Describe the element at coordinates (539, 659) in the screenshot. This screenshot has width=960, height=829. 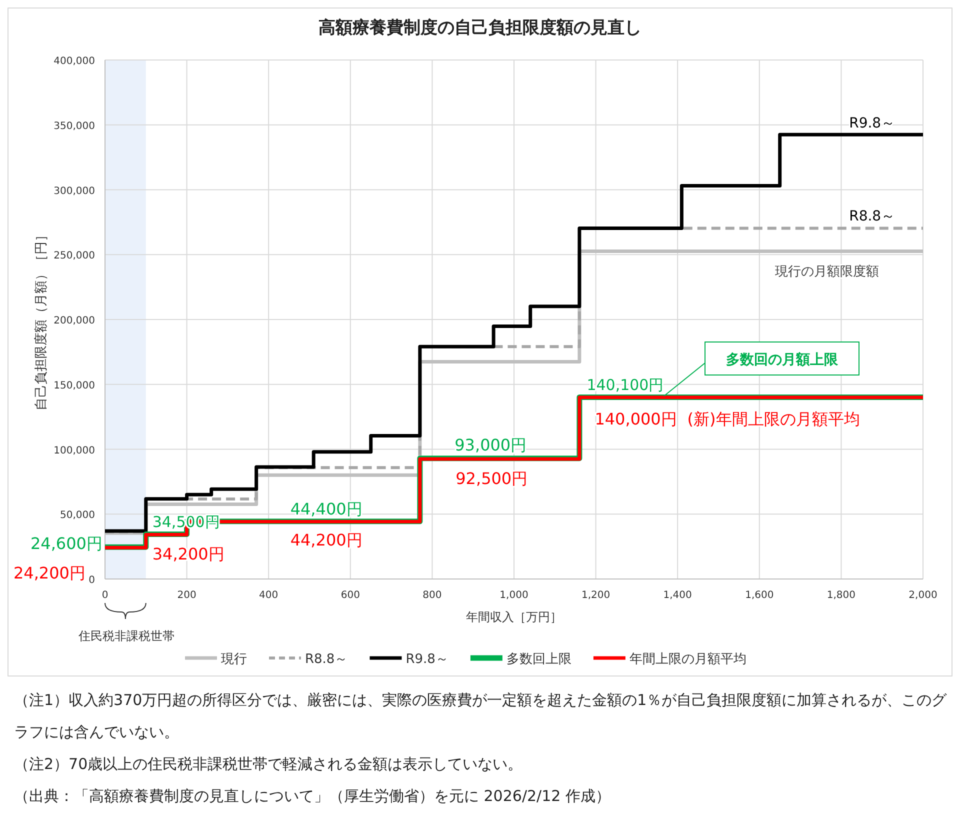
I see `legend-label: 多数回上限` at that location.